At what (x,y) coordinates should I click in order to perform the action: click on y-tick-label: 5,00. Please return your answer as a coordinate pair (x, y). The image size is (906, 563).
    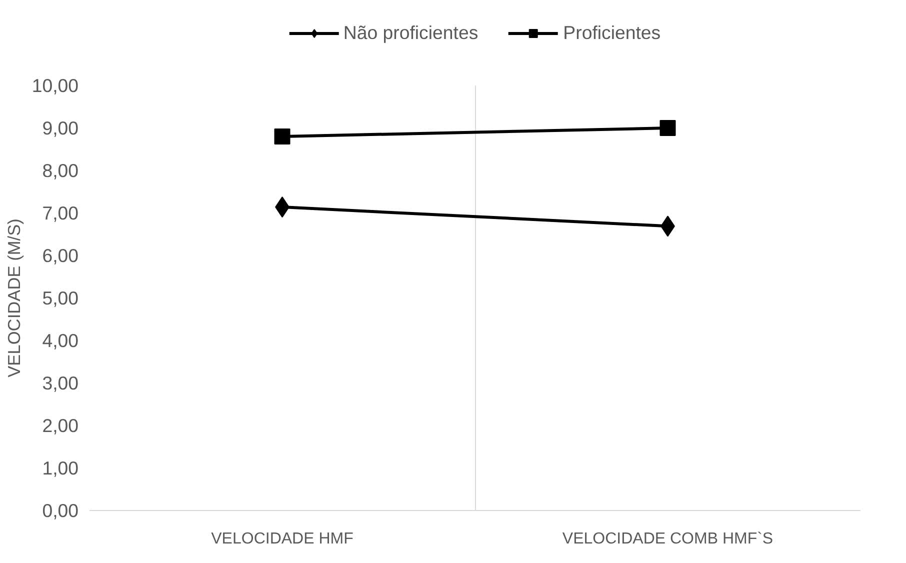
    Looking at the image, I should click on (60, 298).